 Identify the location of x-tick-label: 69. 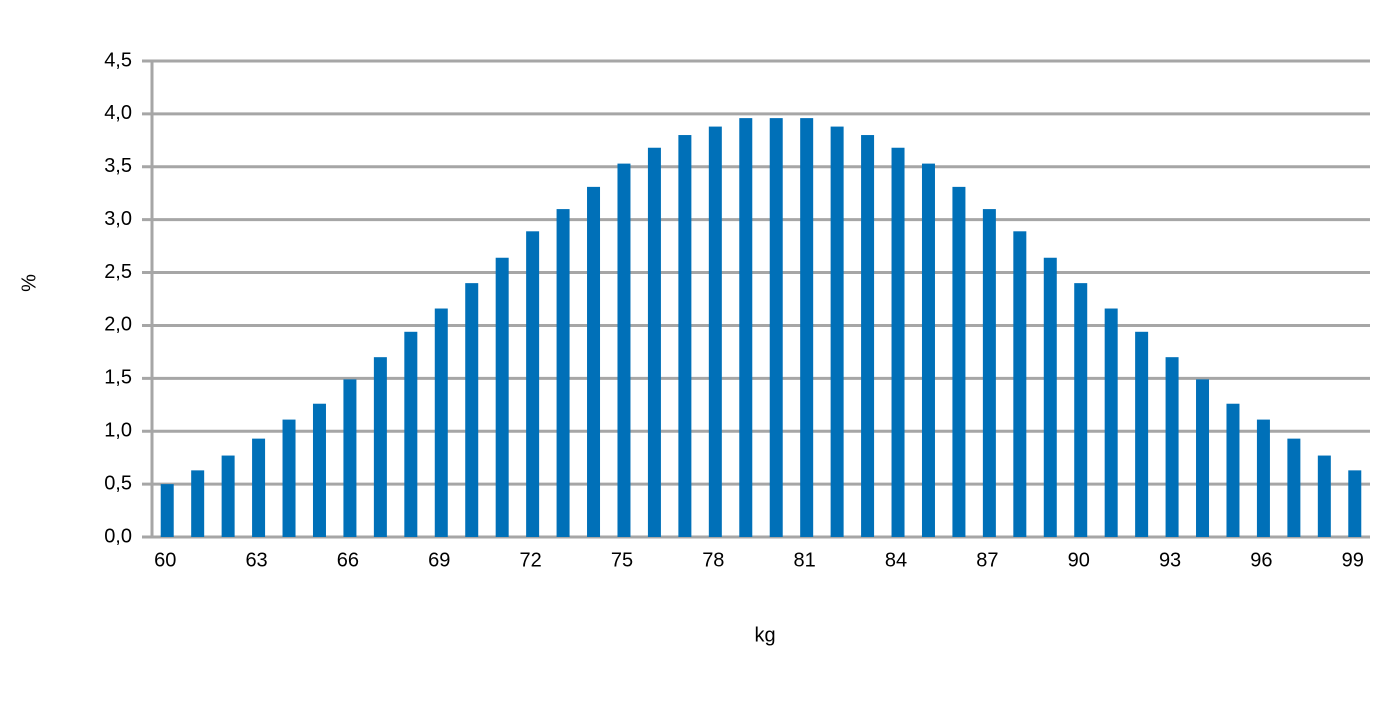
(439, 560).